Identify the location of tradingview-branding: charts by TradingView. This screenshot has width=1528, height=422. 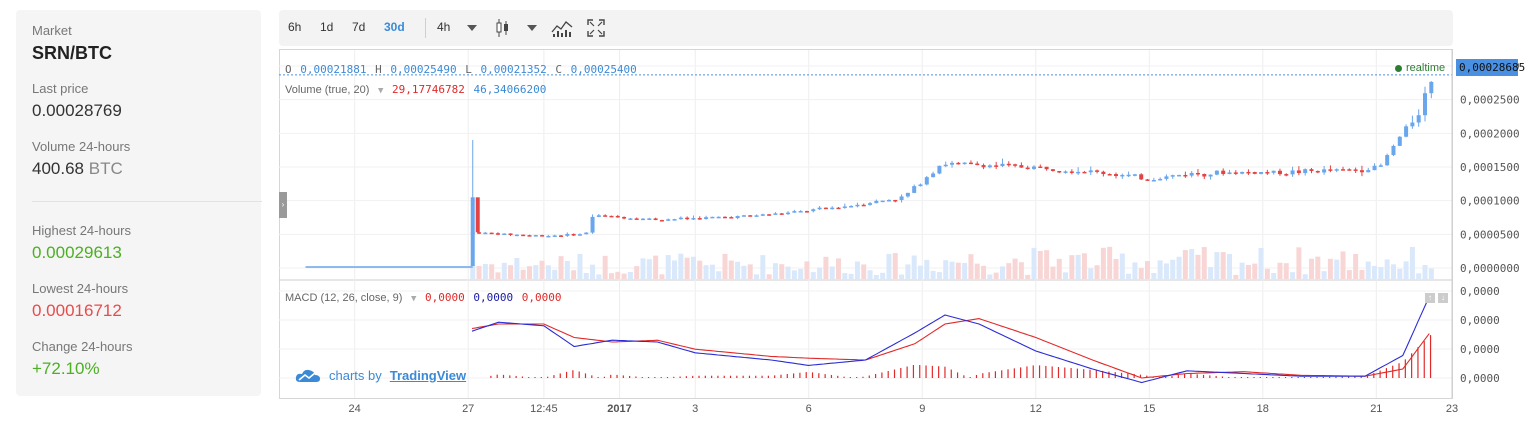
(380, 375).